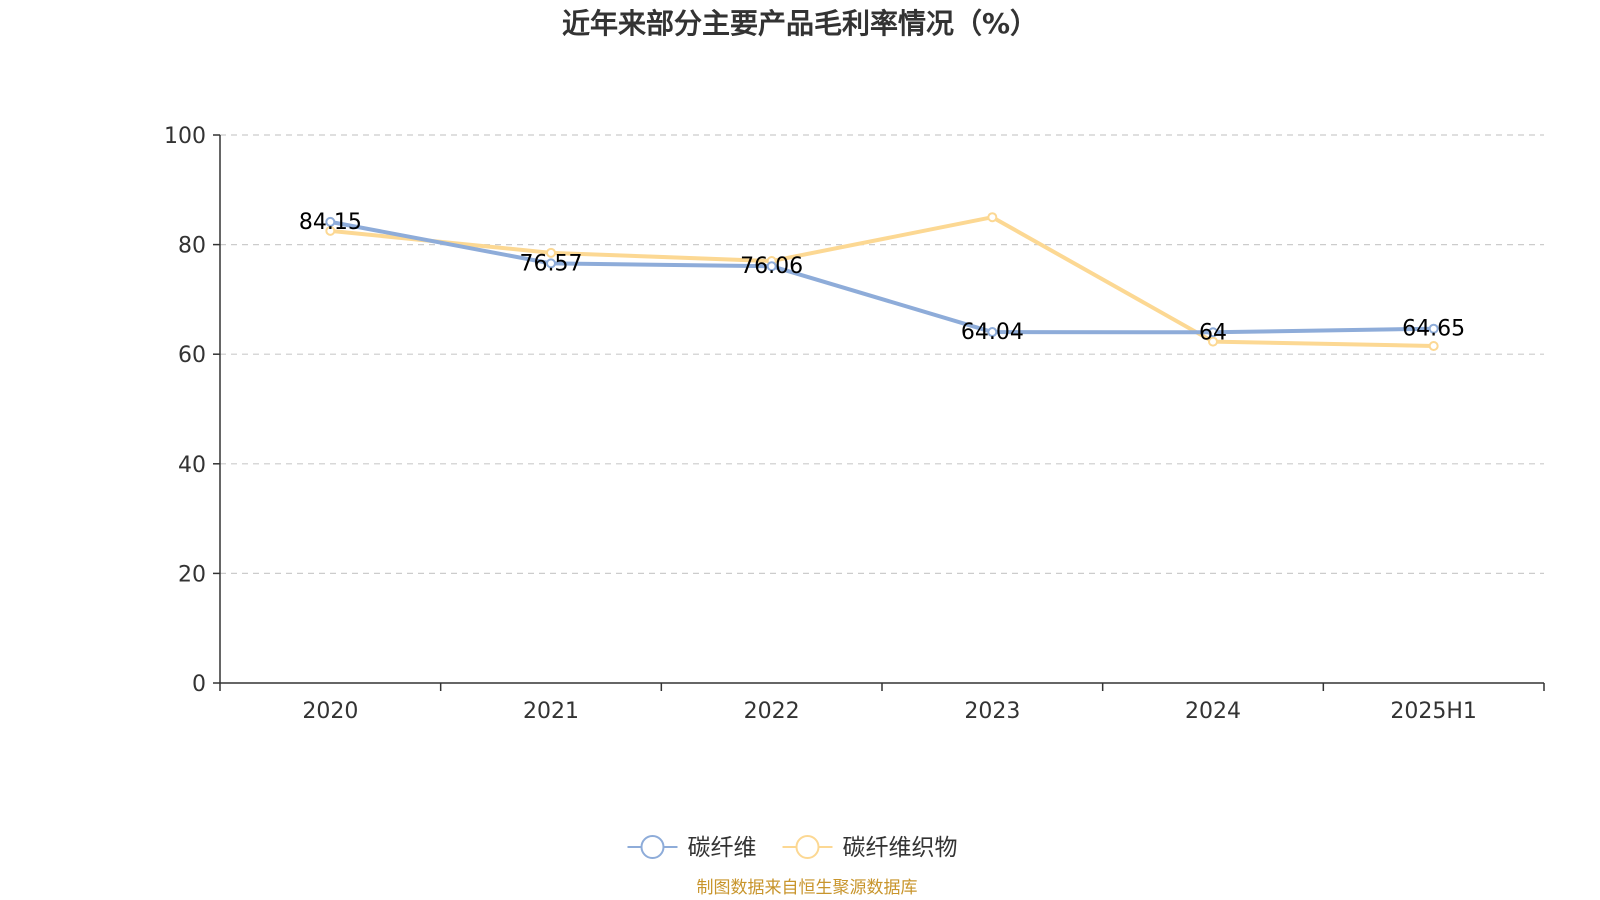  Describe the element at coordinates (192, 355) in the screenshot. I see `y-tick-label: 60` at that location.